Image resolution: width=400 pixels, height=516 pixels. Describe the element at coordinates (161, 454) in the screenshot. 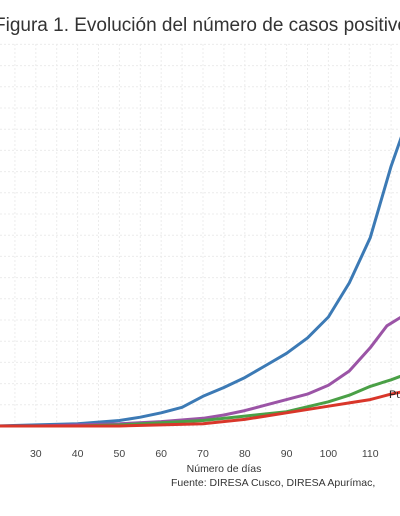

I see `x-tick-label: 60` at that location.